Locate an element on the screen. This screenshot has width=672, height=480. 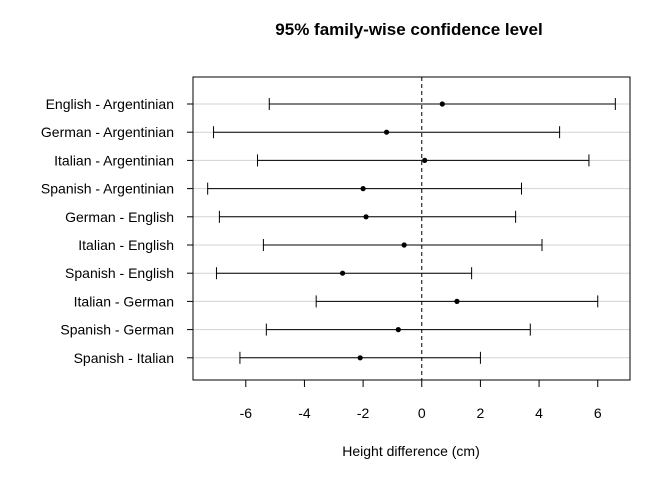
category-label: Italian - English is located at coordinates (126, 245).